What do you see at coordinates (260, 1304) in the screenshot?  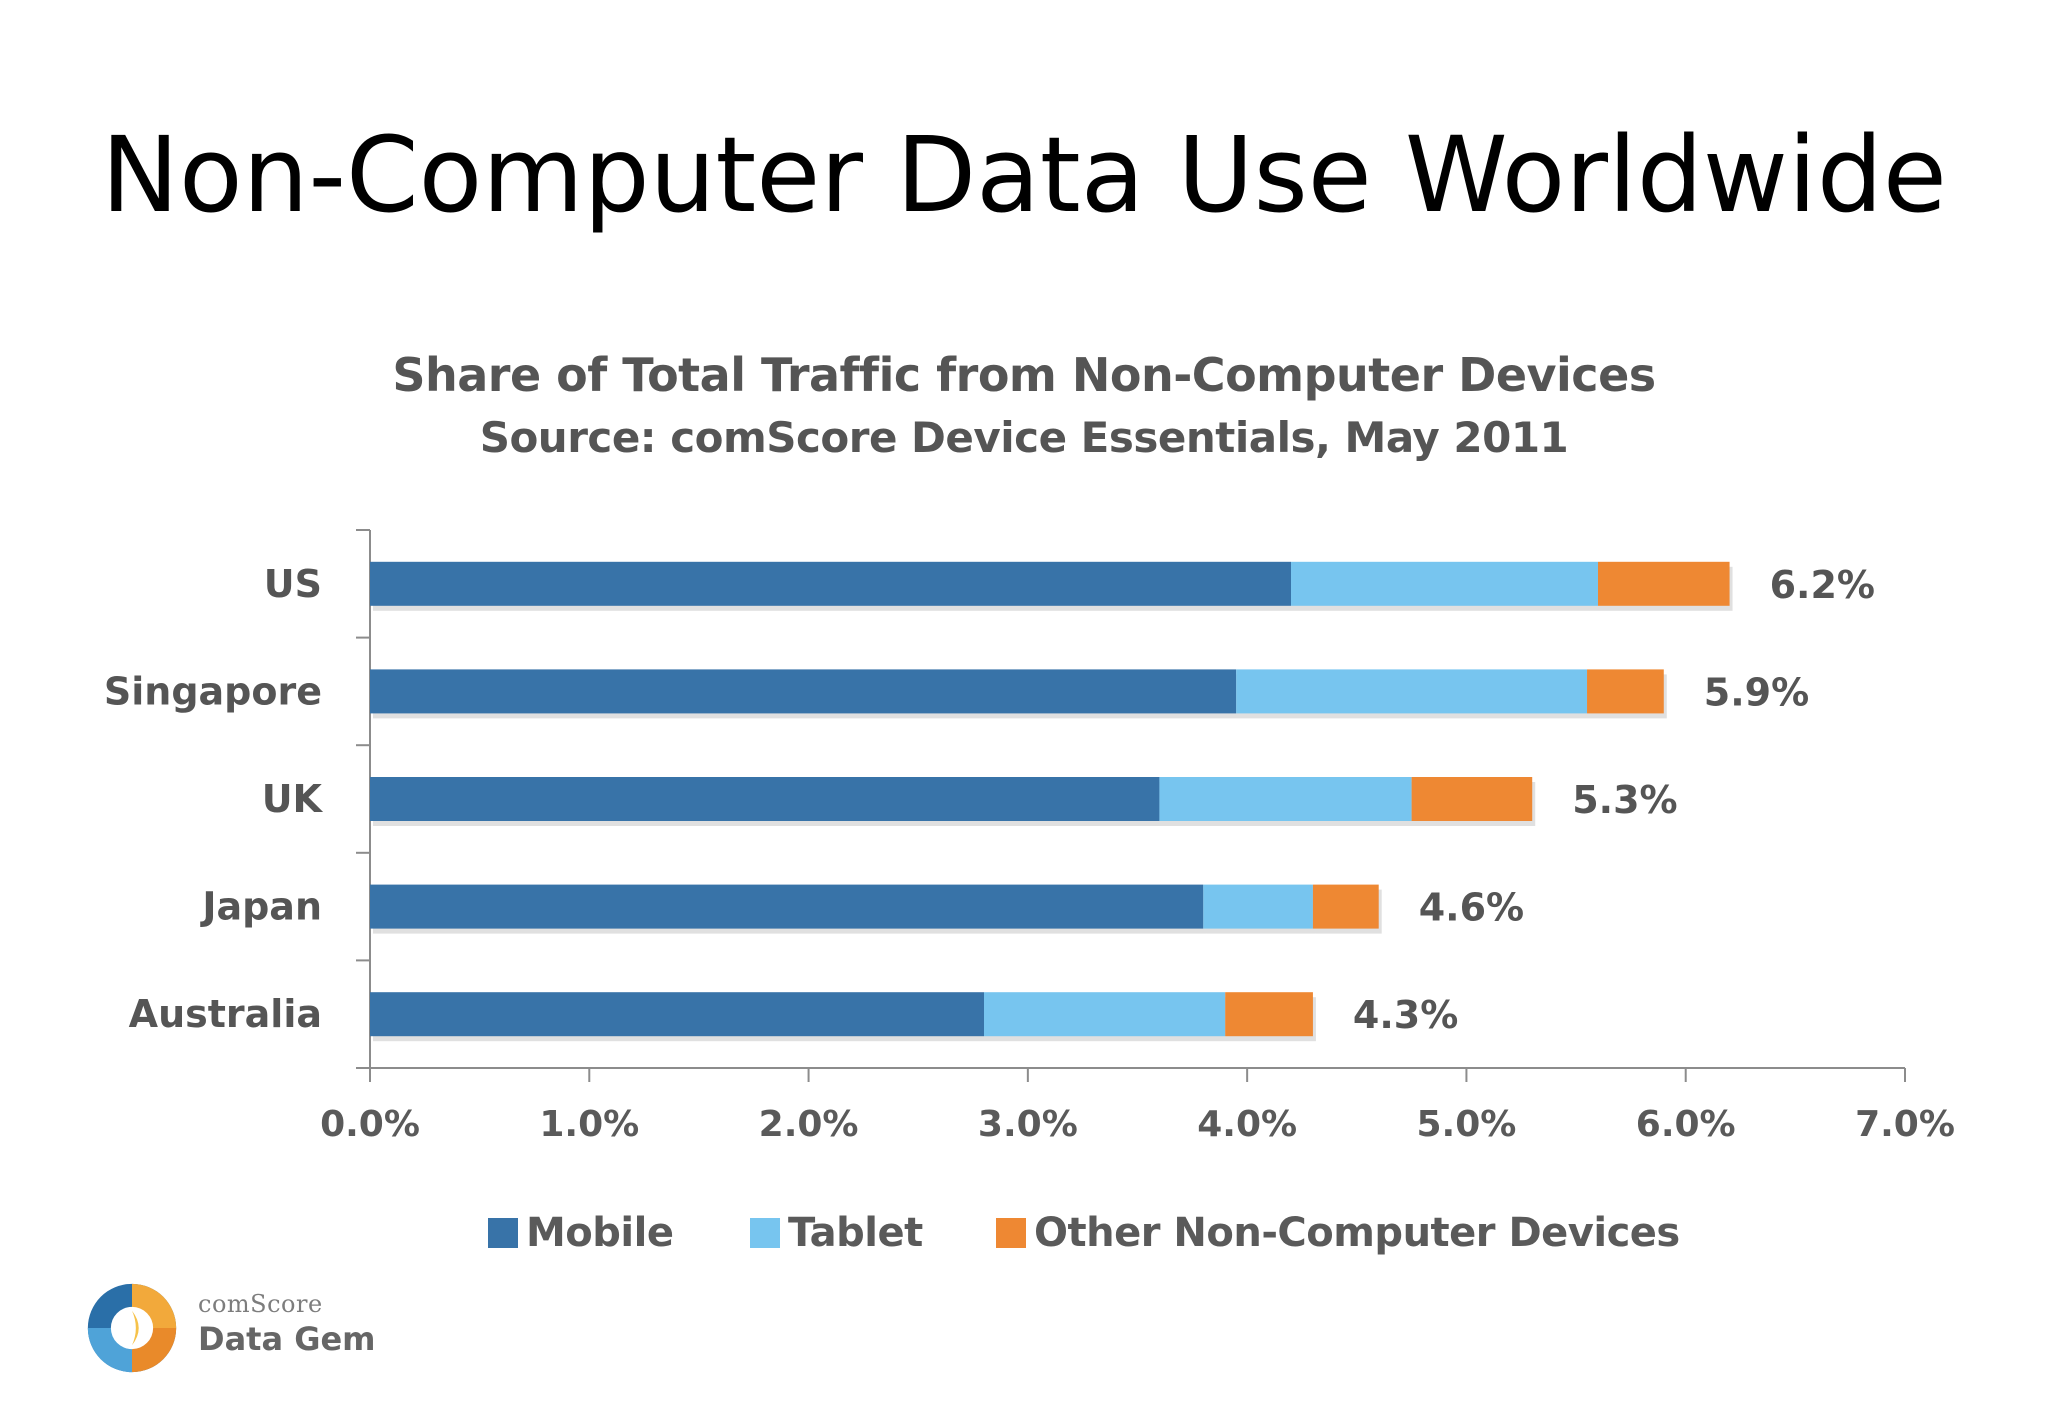 I see `logo-top-text: comScore` at bounding box center [260, 1304].